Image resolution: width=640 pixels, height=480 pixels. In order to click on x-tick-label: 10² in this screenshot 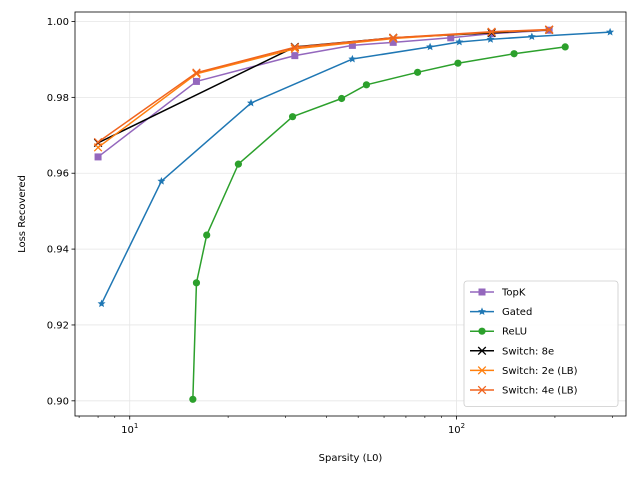, I will do `click(456, 429)`.